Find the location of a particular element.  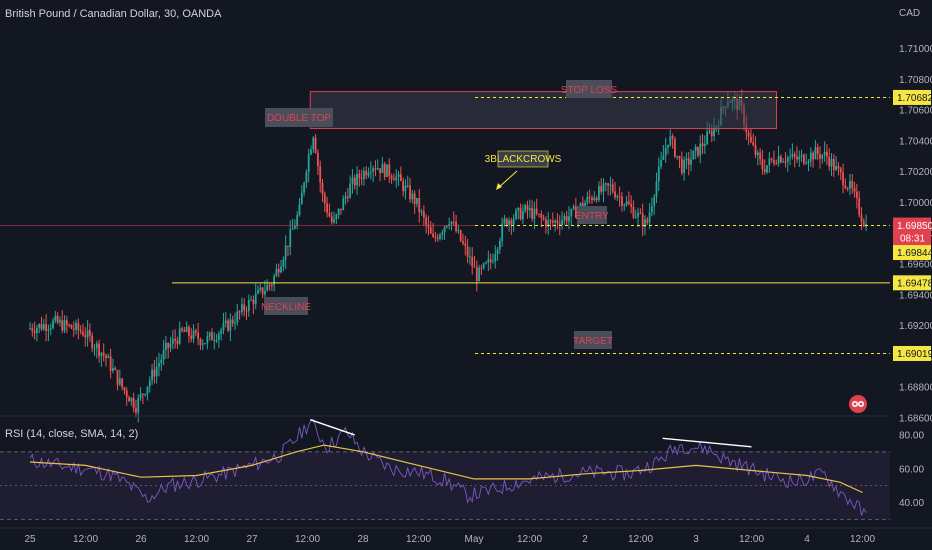

current-price-tag: 1.69850 is located at coordinates (914, 226).